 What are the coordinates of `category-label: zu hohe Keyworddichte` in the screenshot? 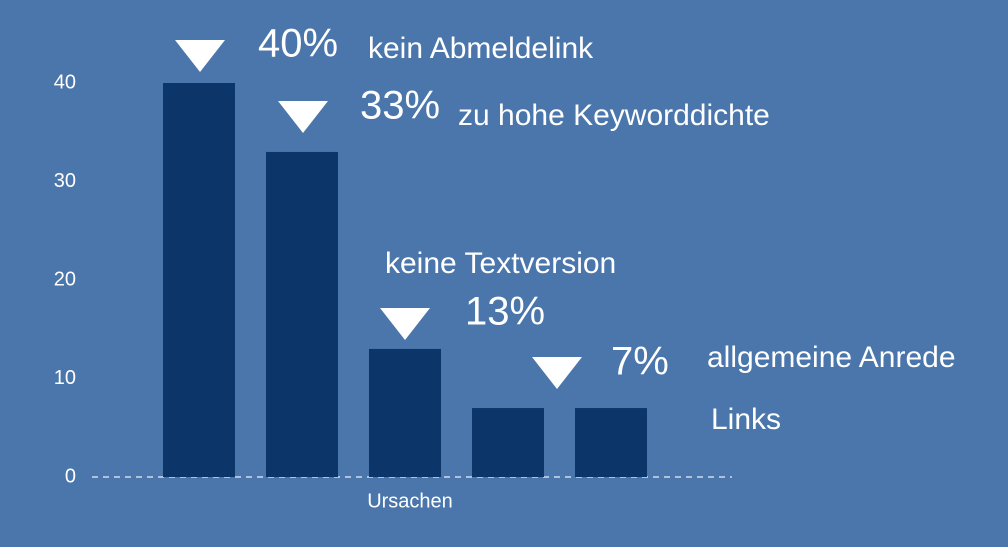 It's located at (614, 115).